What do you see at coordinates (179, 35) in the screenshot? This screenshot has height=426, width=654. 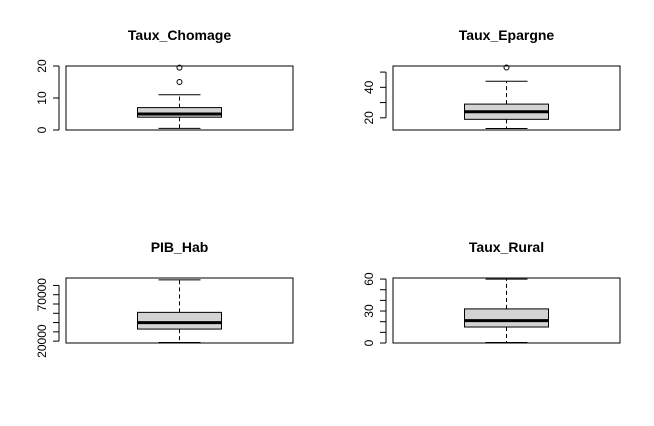 I see `panel-title: Taux_Chomage` at bounding box center [179, 35].